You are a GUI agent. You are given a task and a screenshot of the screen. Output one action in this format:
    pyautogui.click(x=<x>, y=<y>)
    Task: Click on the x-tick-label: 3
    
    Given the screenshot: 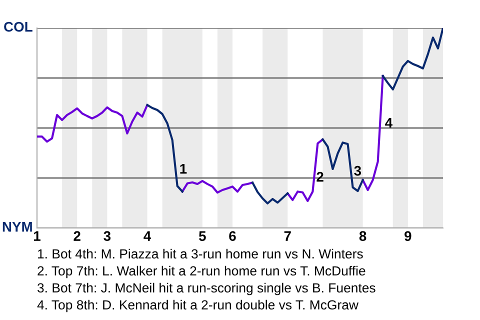 What is the action you would take?
    pyautogui.click(x=107, y=236)
    